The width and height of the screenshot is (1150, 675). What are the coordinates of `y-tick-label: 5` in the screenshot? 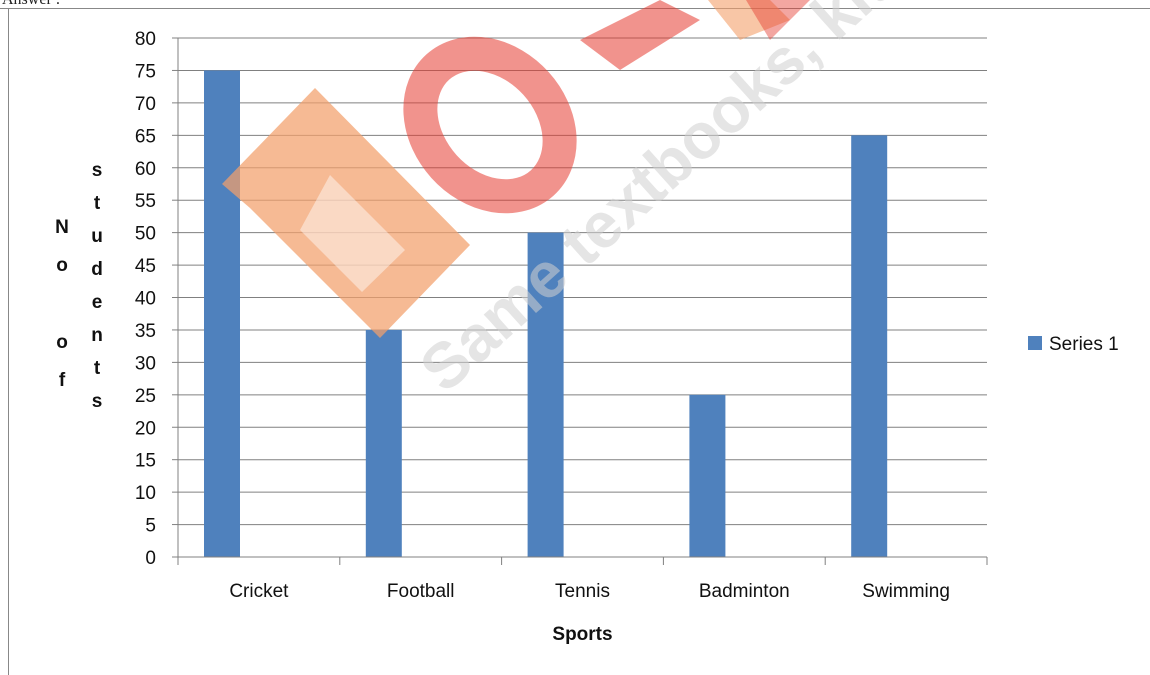 It's located at (150, 526).